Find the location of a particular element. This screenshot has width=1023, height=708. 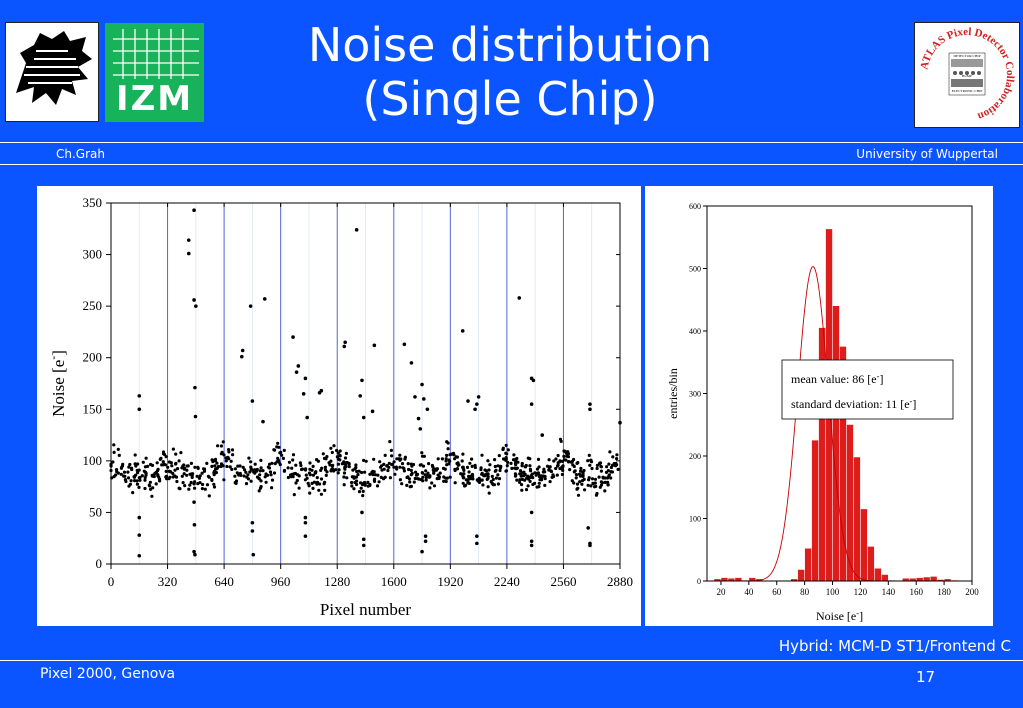

y-axis-label: entries/bin is located at coordinates (673, 393).